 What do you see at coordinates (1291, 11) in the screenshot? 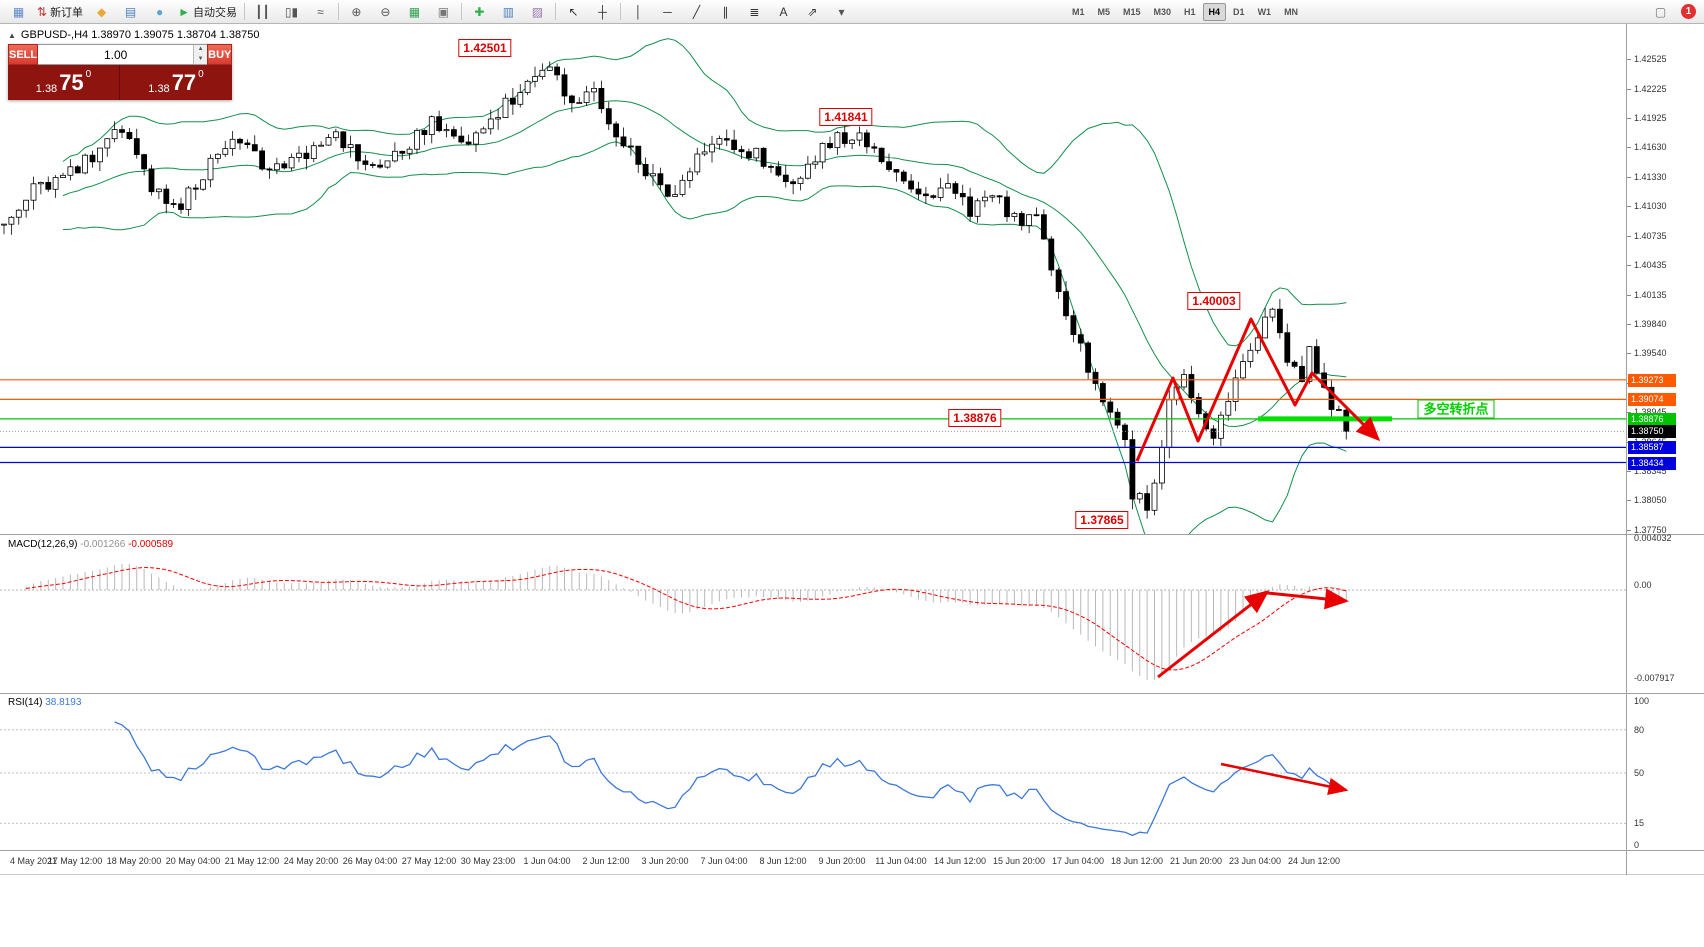
I see `timeframe-mn-button: MN` at bounding box center [1291, 11].